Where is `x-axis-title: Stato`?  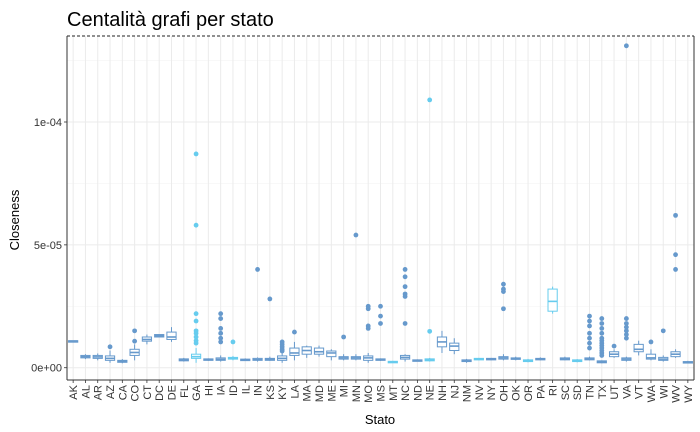 x-axis-title: Stato is located at coordinates (380, 419).